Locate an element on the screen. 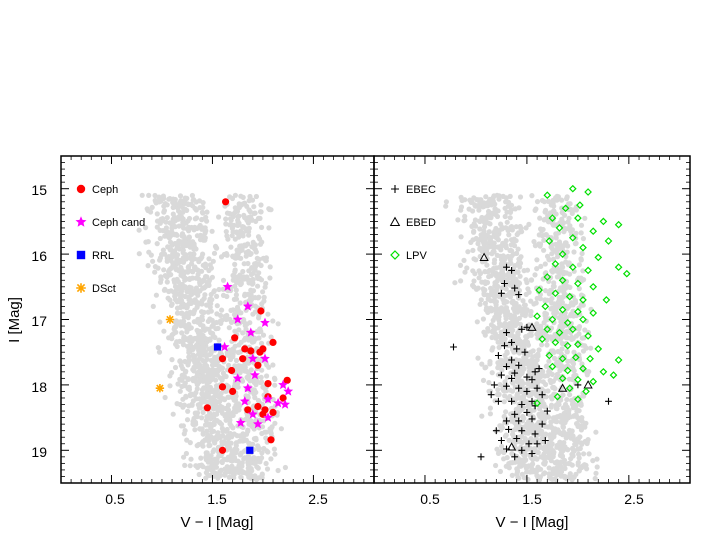 This screenshot has width=705, height=545. right-x-tick-label: 0.5 is located at coordinates (430, 499).